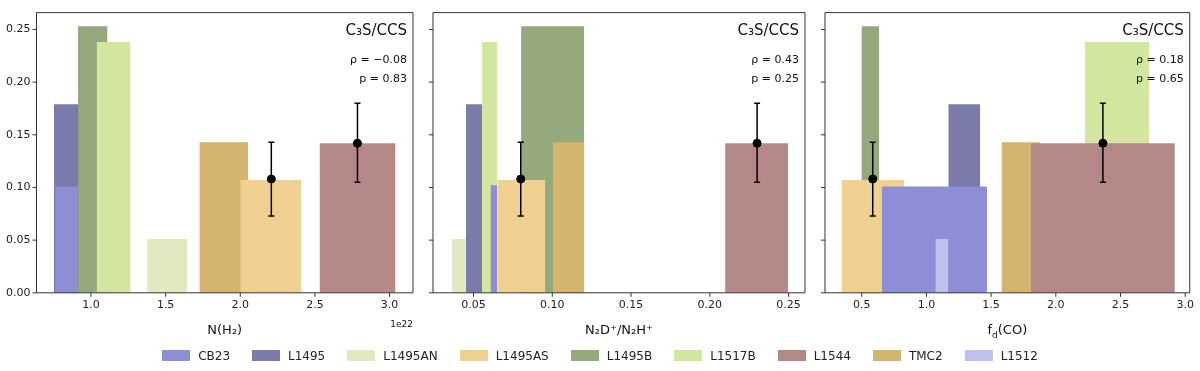  Describe the element at coordinates (788, 305) in the screenshot. I see `x-tick-label: 0.25` at that location.